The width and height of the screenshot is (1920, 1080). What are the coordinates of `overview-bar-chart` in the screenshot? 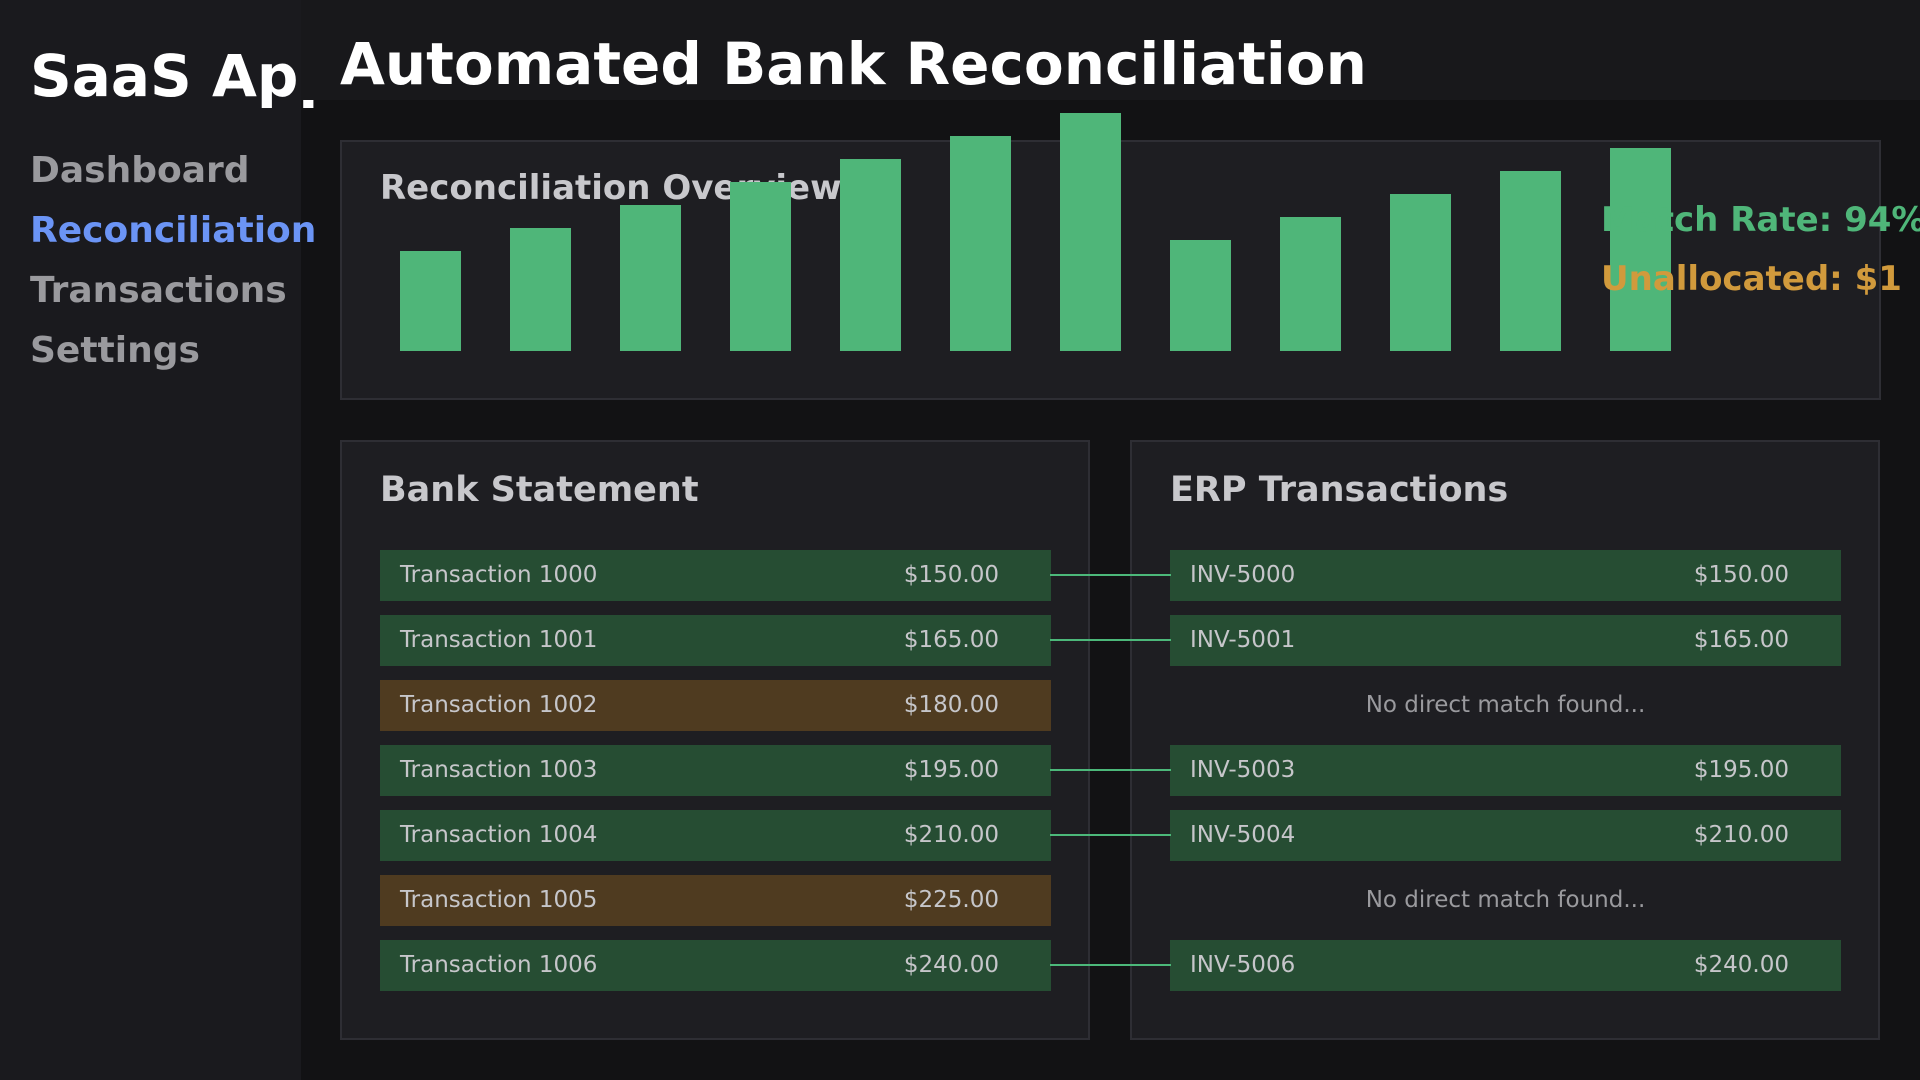 It's located at (1035, 232).